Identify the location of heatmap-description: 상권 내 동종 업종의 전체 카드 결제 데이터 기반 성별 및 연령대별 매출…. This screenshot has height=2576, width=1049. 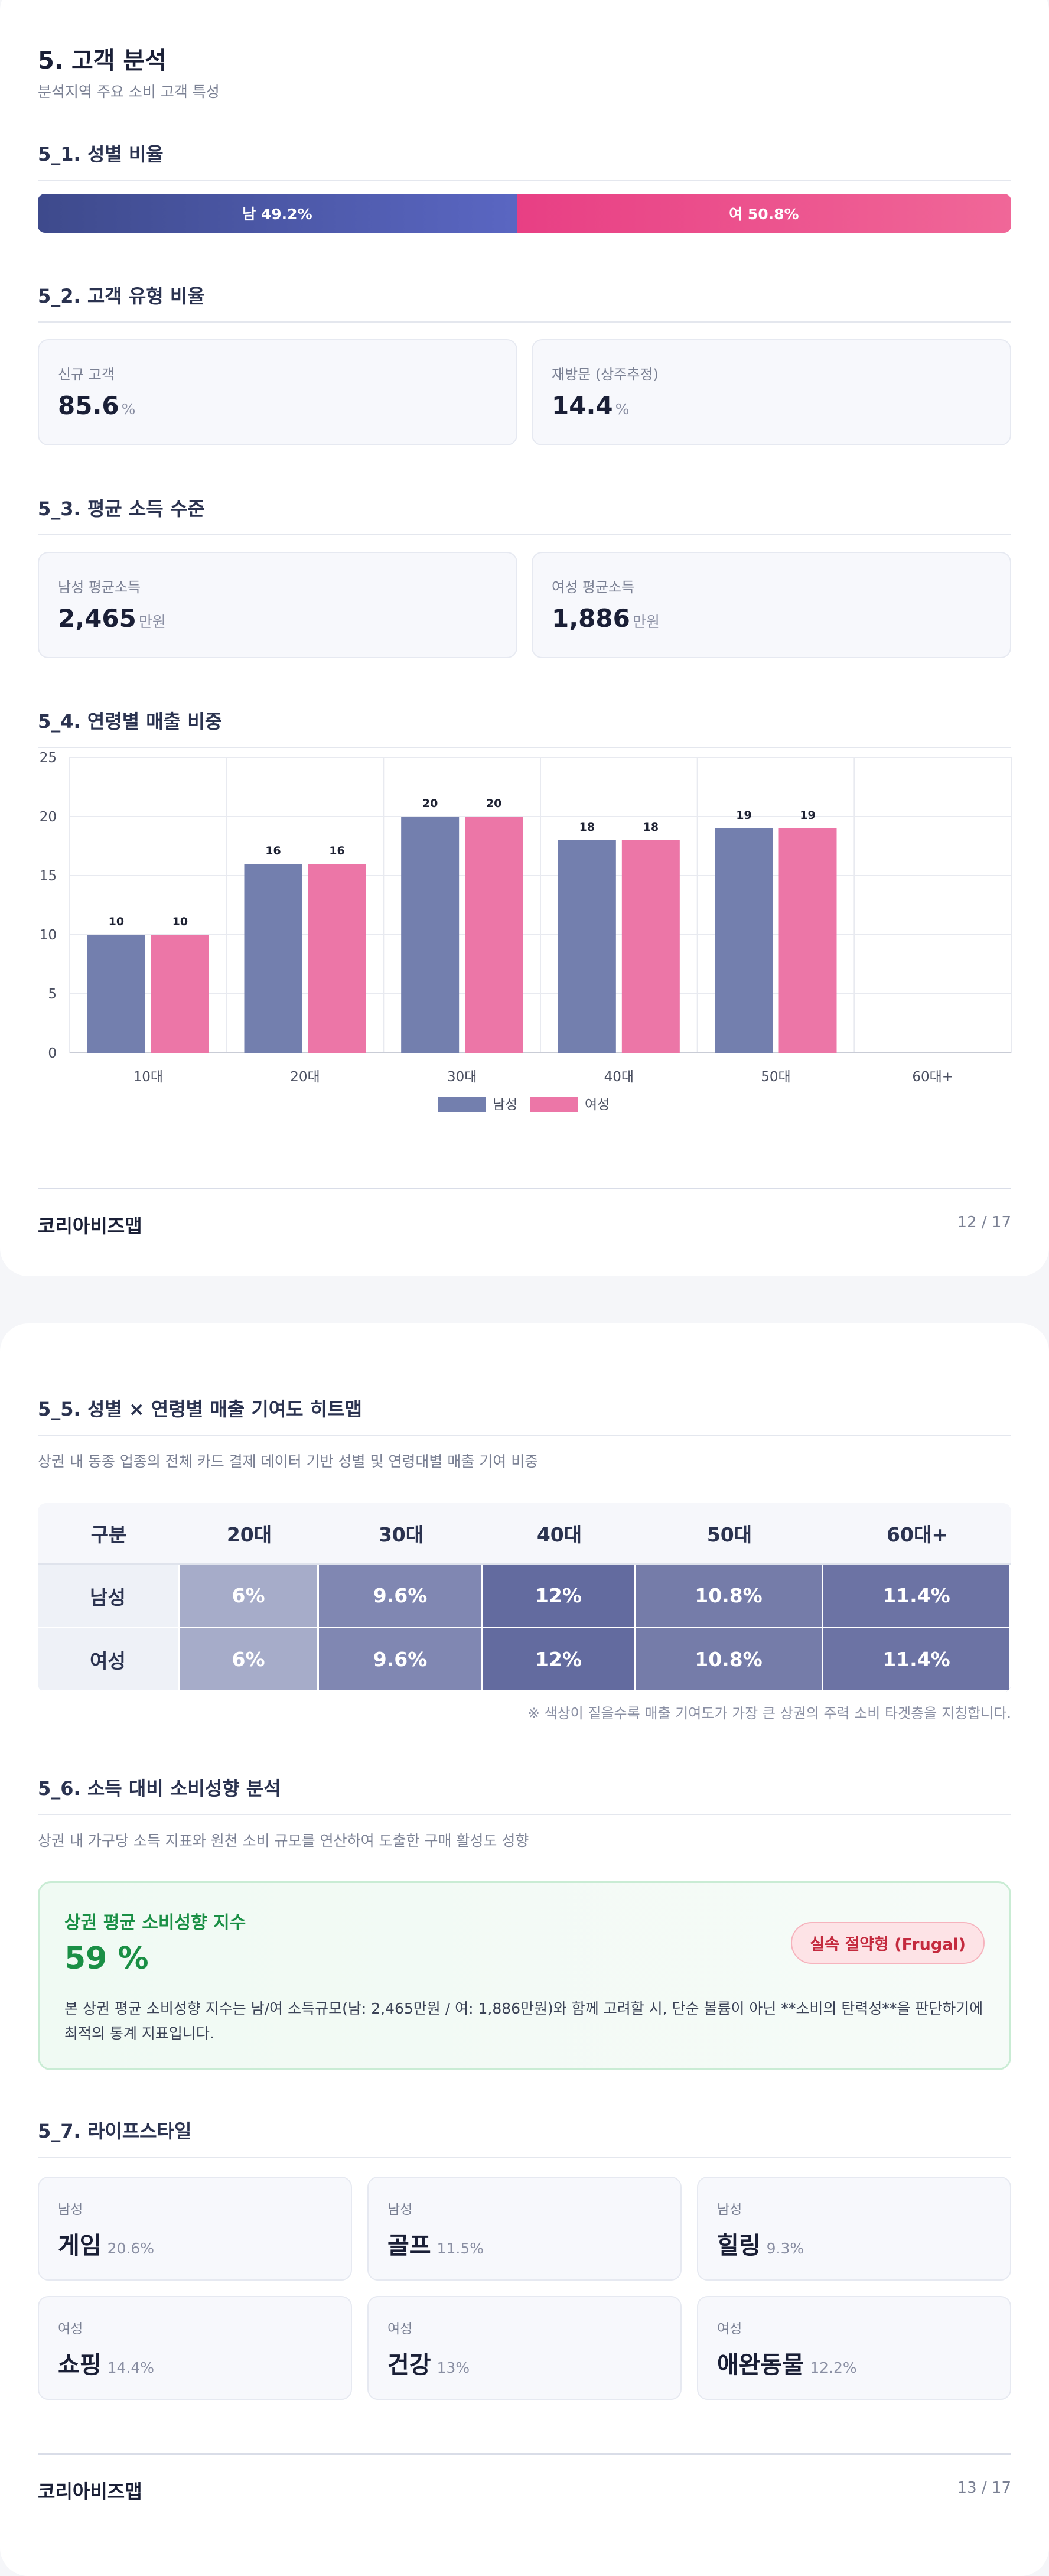
(288, 1461).